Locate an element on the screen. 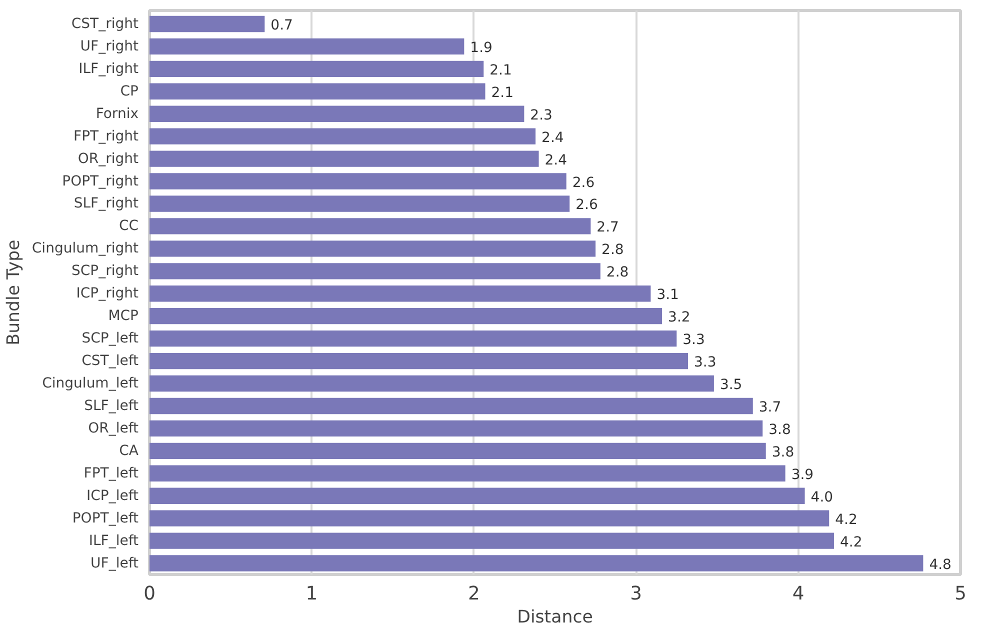  data-label: 1.9 is located at coordinates (481, 48).